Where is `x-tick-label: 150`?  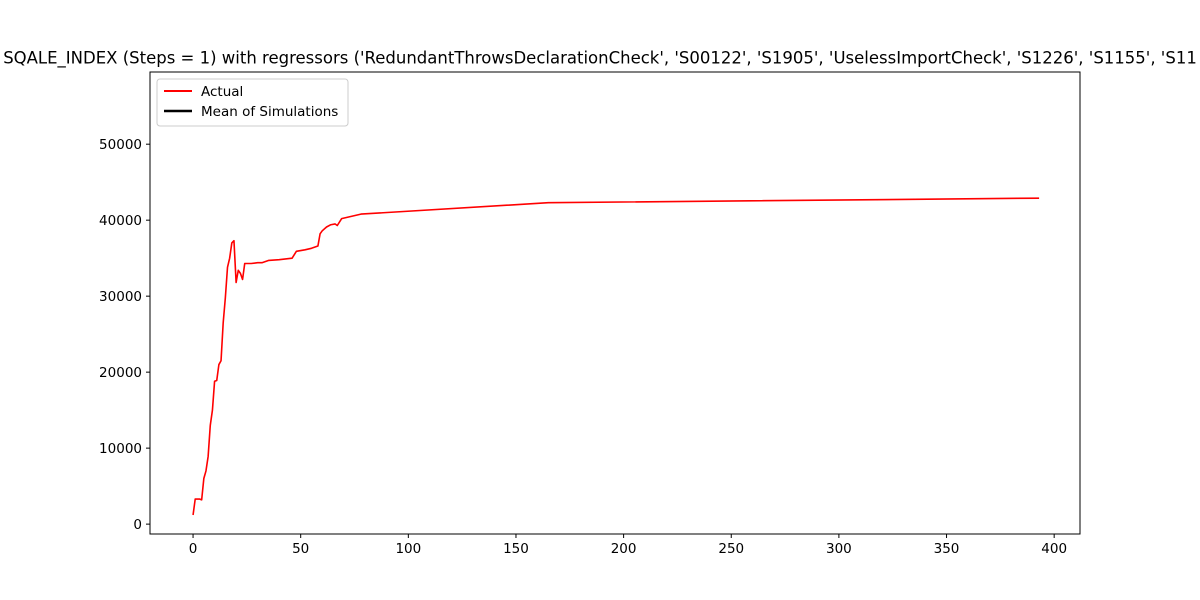
x-tick-label: 150 is located at coordinates (516, 549).